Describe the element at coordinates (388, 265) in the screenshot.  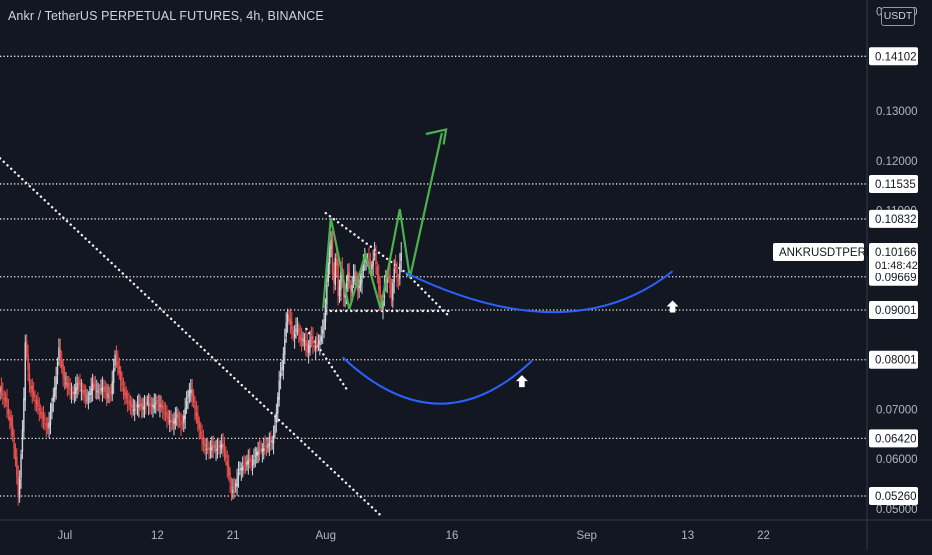
I see `triangle-top-line` at that location.